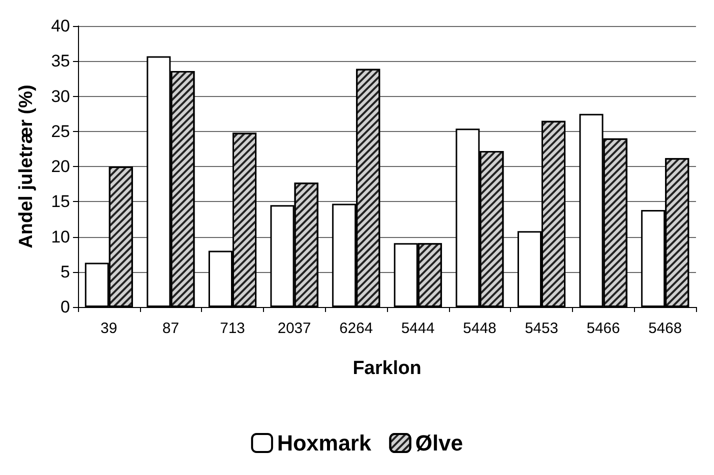 The height and width of the screenshot is (475, 714). What do you see at coordinates (171, 328) in the screenshot?
I see `x-tick-label: 87` at bounding box center [171, 328].